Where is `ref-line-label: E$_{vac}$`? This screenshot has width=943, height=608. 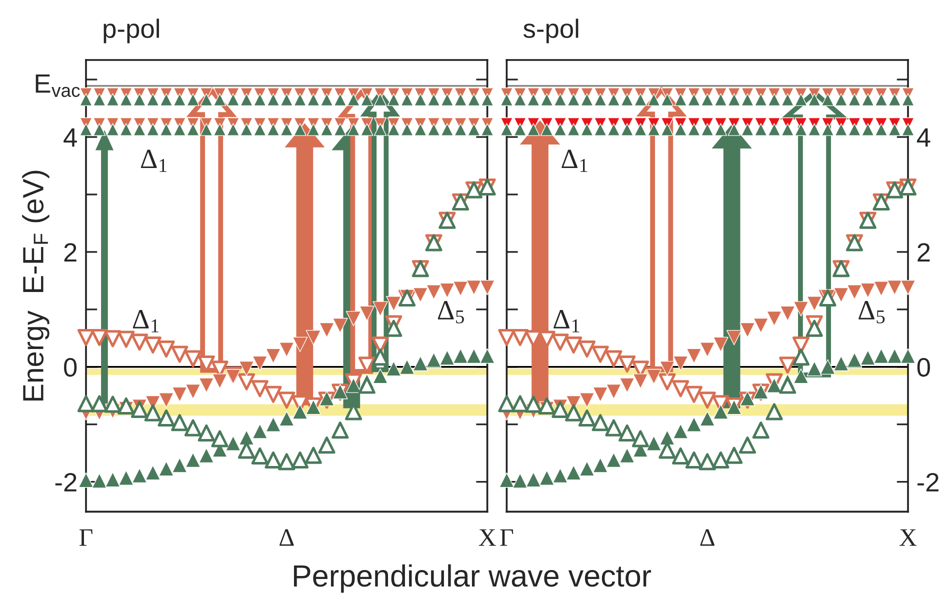
ref-line-label: E$_{vac}$ is located at coordinates (58, 85).